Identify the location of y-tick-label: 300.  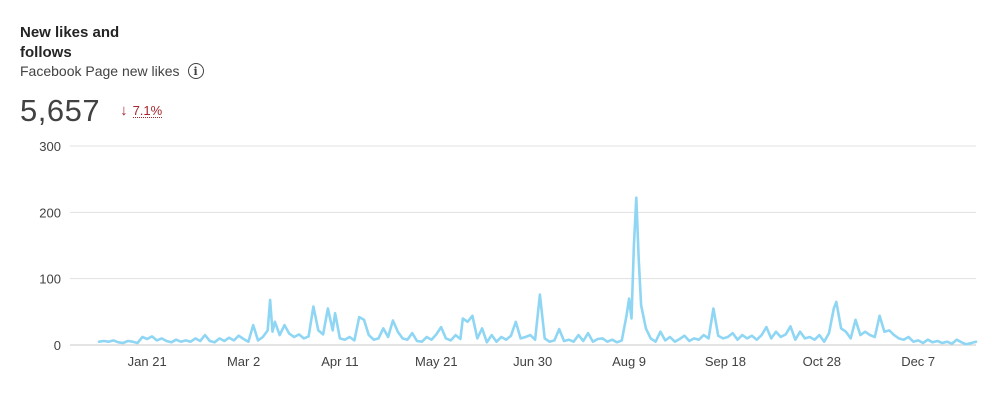
(50, 146).